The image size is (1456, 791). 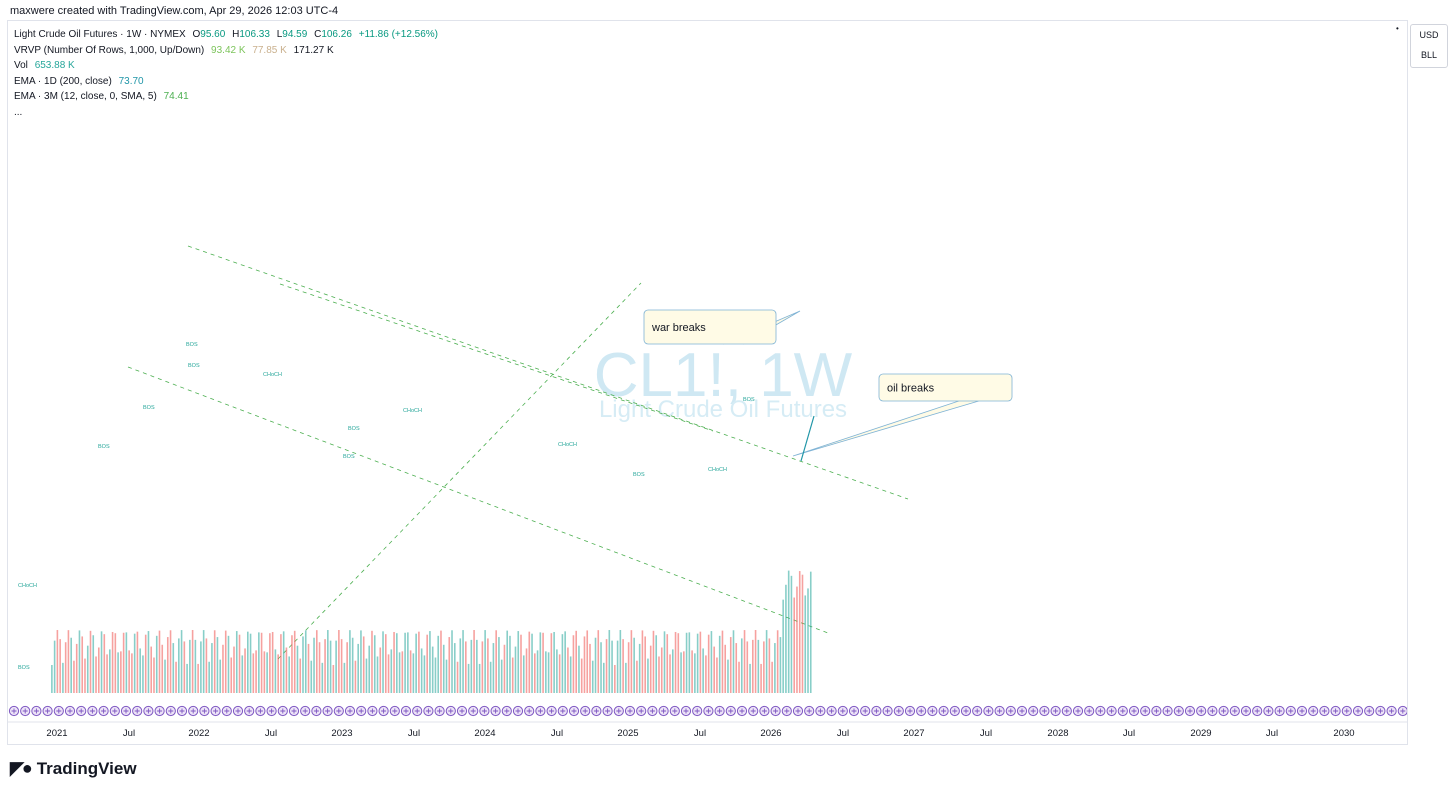 I want to click on high-value: 106.33, so click(x=254, y=34).